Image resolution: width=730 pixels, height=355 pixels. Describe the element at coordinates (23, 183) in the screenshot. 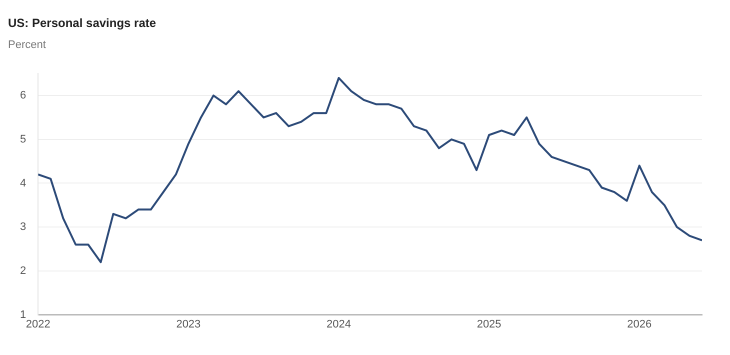

I see `y-tick-label: 4` at that location.